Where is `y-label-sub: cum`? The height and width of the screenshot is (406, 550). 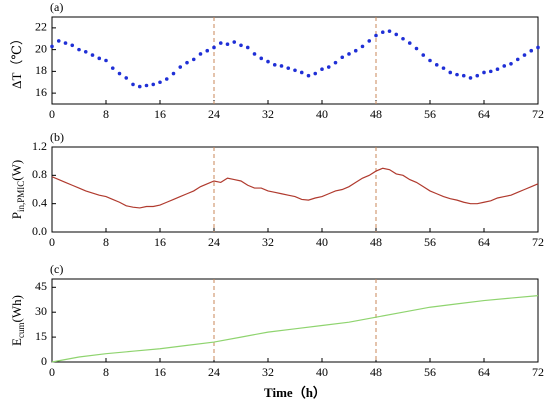
y-label-sub: cum is located at coordinates (21, 330).